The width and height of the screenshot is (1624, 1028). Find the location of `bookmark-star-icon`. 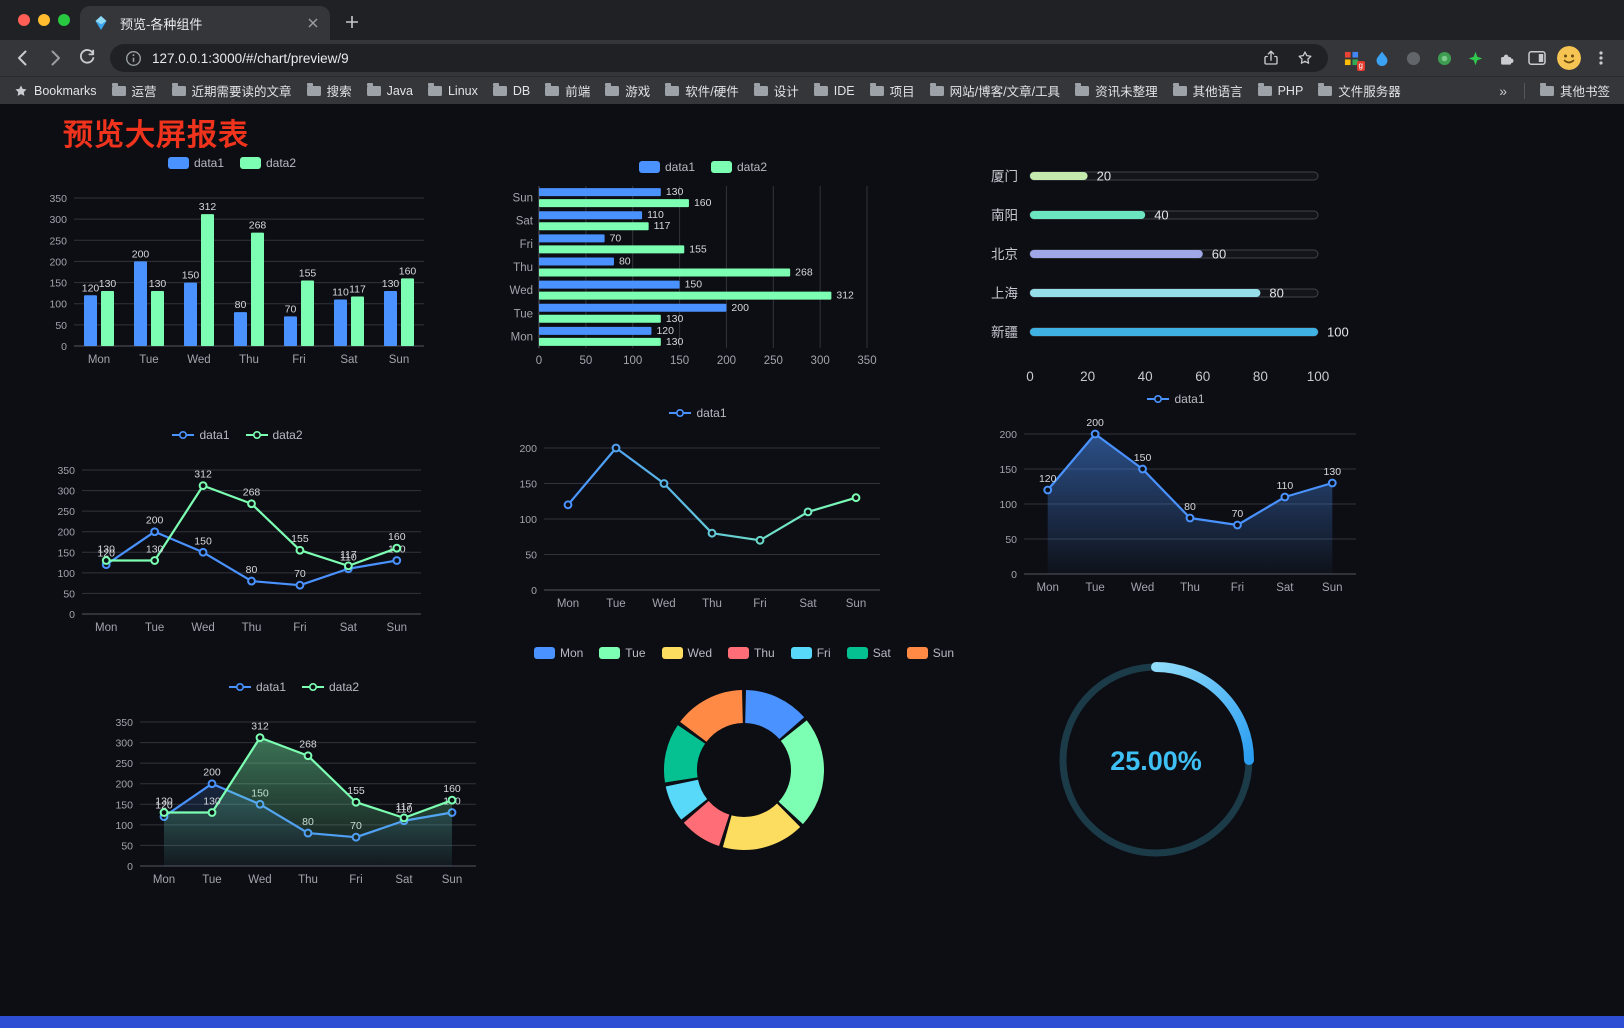

bookmark-star-icon is located at coordinates (1305, 58).